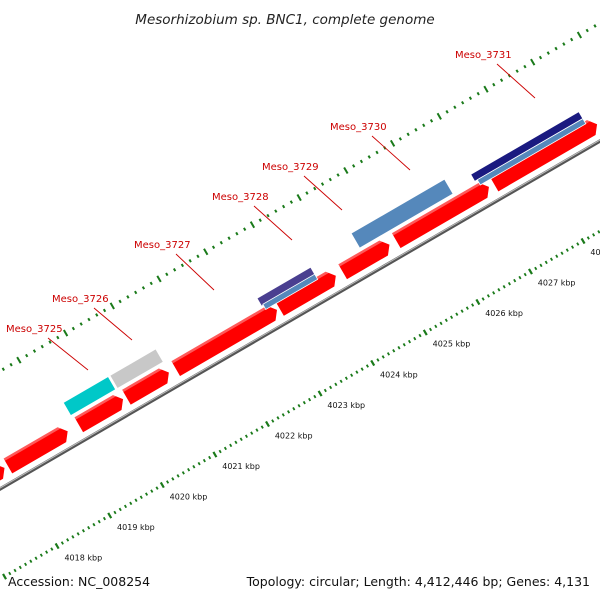 Image resolution: width=600 pixels, height=600 pixels. I want to click on cds-arrow-shade, so click(437, 208).